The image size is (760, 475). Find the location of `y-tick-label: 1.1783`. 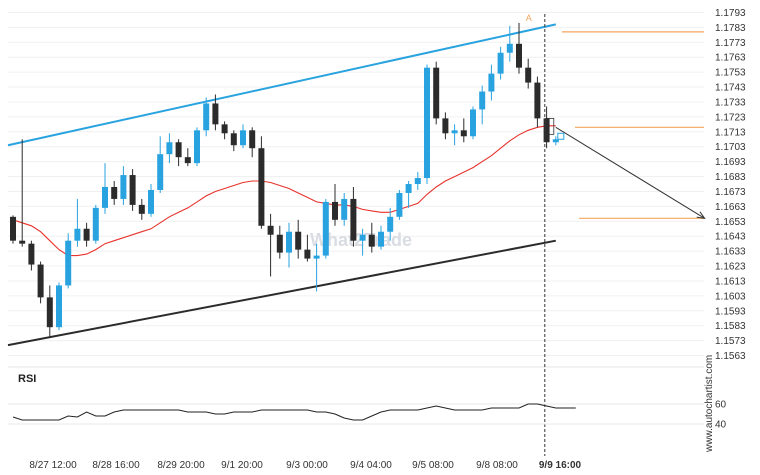

y-tick-label: 1.1783 is located at coordinates (730, 28).